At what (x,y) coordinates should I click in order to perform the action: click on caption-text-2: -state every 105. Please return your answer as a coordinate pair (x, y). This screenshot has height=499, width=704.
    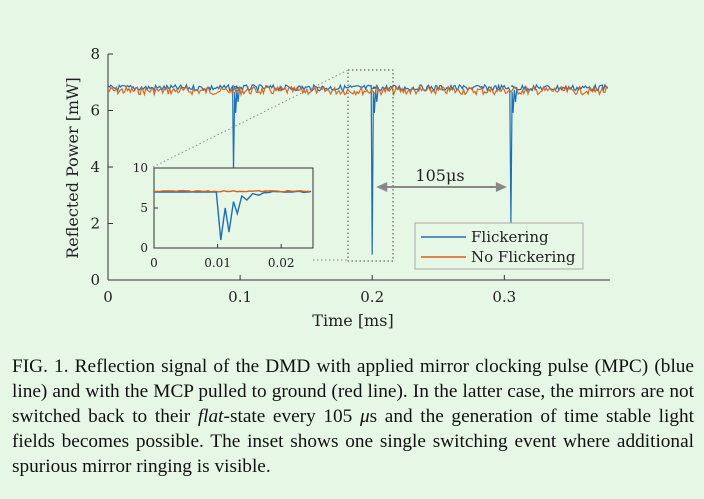
    Looking at the image, I should click on (291, 416).